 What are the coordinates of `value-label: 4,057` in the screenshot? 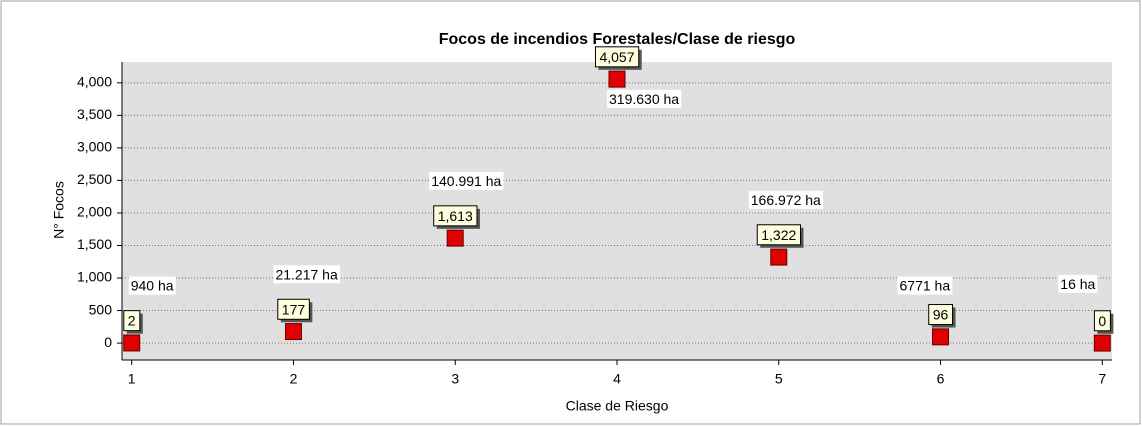 It's located at (616, 57).